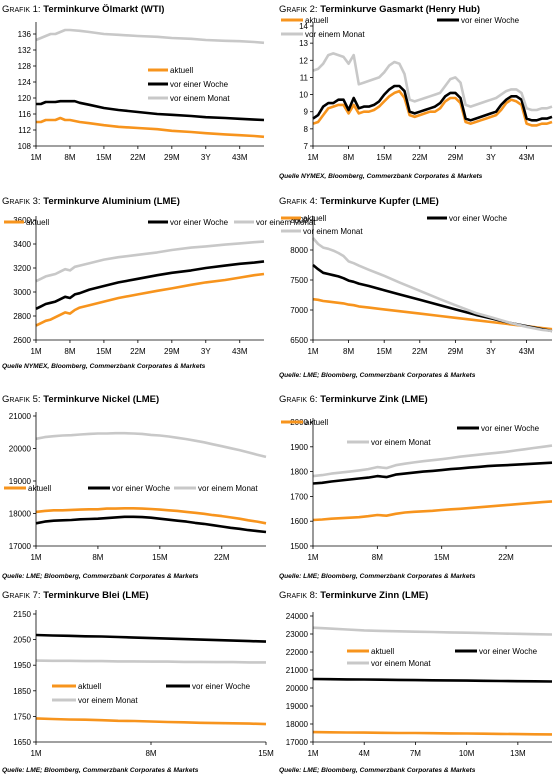  What do you see at coordinates (25, 34) in the screenshot?
I see `y-tick-label: 136` at bounding box center [25, 34].